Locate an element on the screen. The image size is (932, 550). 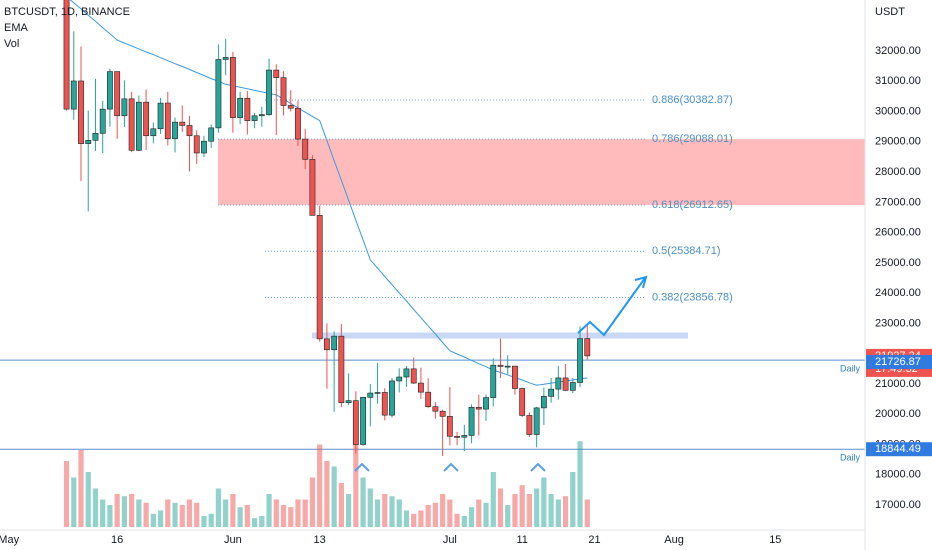
x-tick-label: Jun is located at coordinates (233, 540).